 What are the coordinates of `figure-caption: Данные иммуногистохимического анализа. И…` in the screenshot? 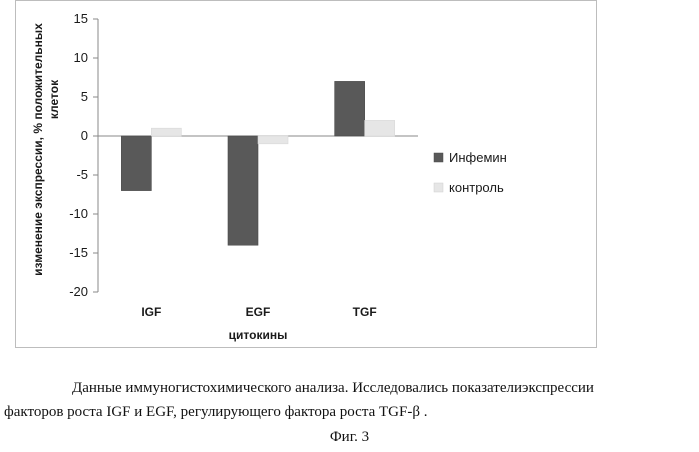 It's located at (349, 400).